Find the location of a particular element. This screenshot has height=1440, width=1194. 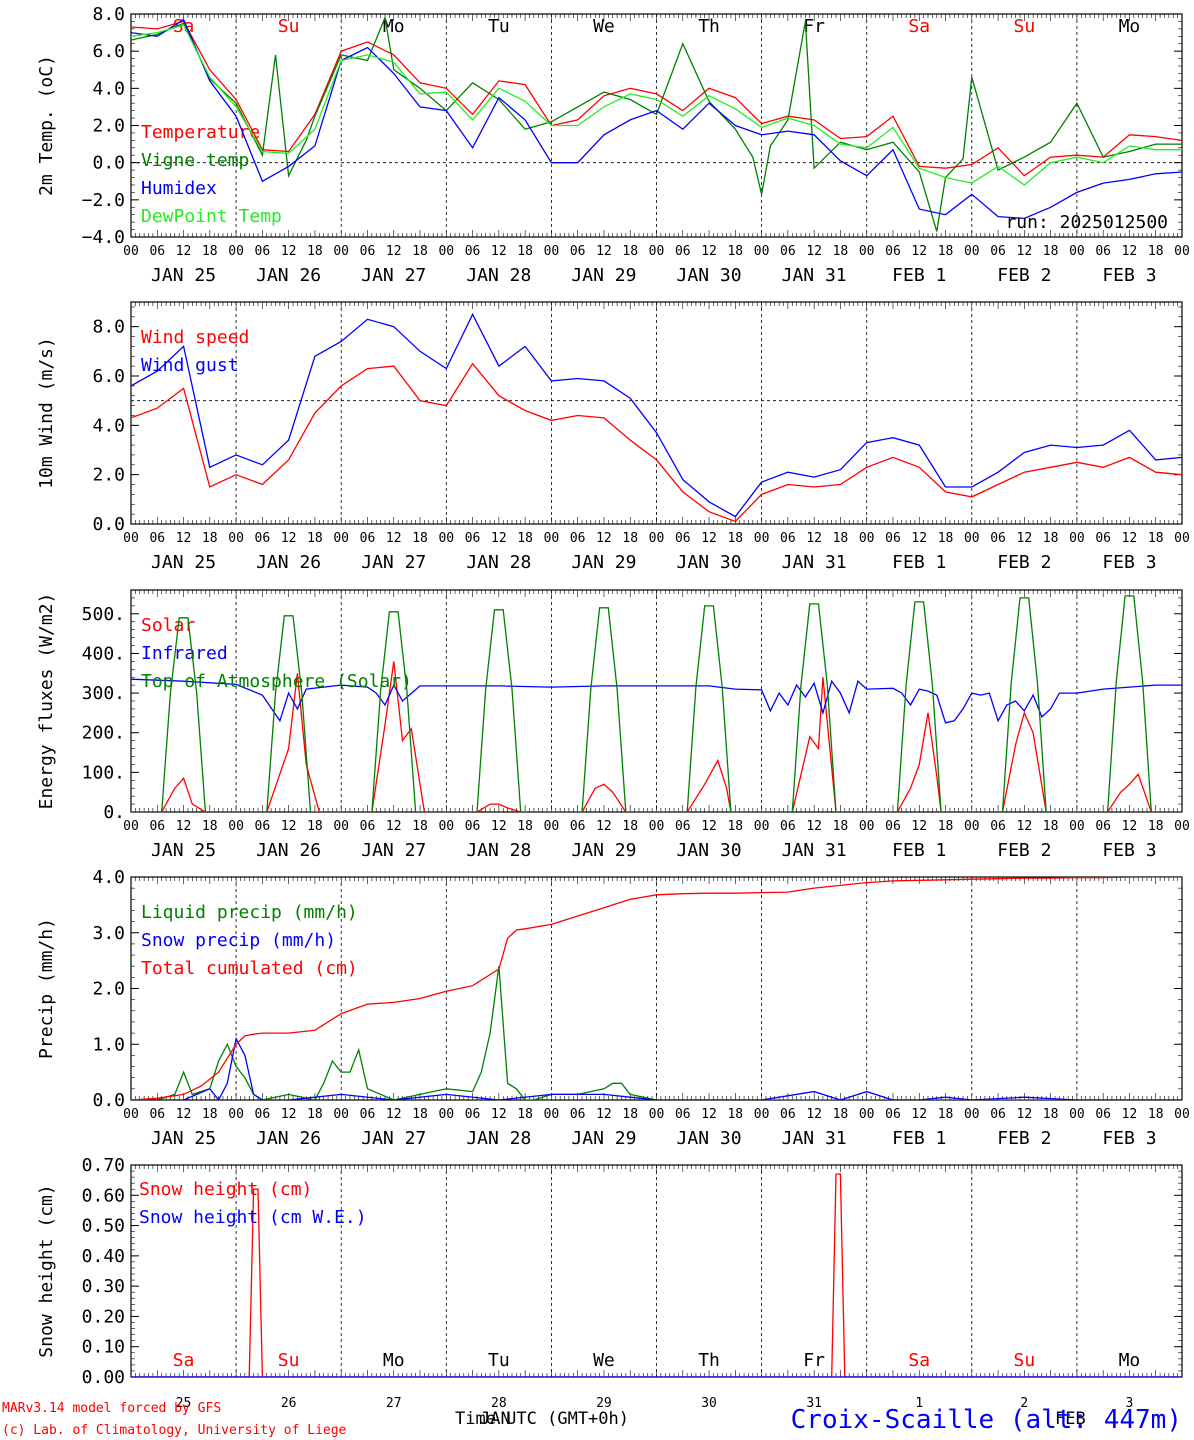

x-date-label: FEB 3 is located at coordinates (1129, 275).